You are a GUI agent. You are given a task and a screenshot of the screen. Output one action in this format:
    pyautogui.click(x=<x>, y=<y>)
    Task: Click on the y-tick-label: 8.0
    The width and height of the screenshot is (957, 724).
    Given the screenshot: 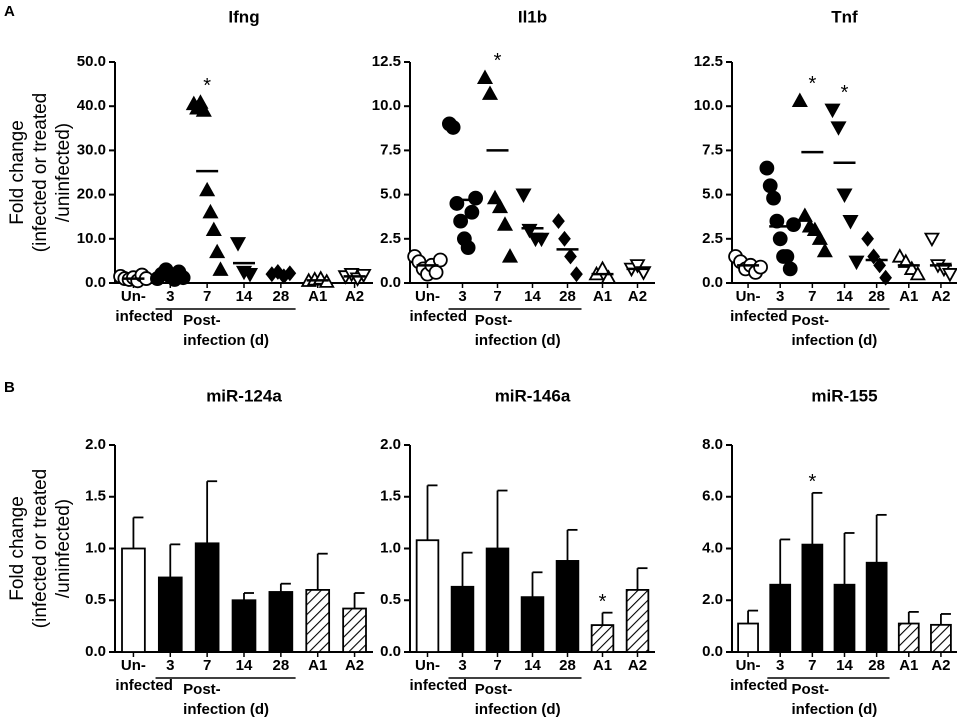 What is the action you would take?
    pyautogui.click(x=712, y=444)
    